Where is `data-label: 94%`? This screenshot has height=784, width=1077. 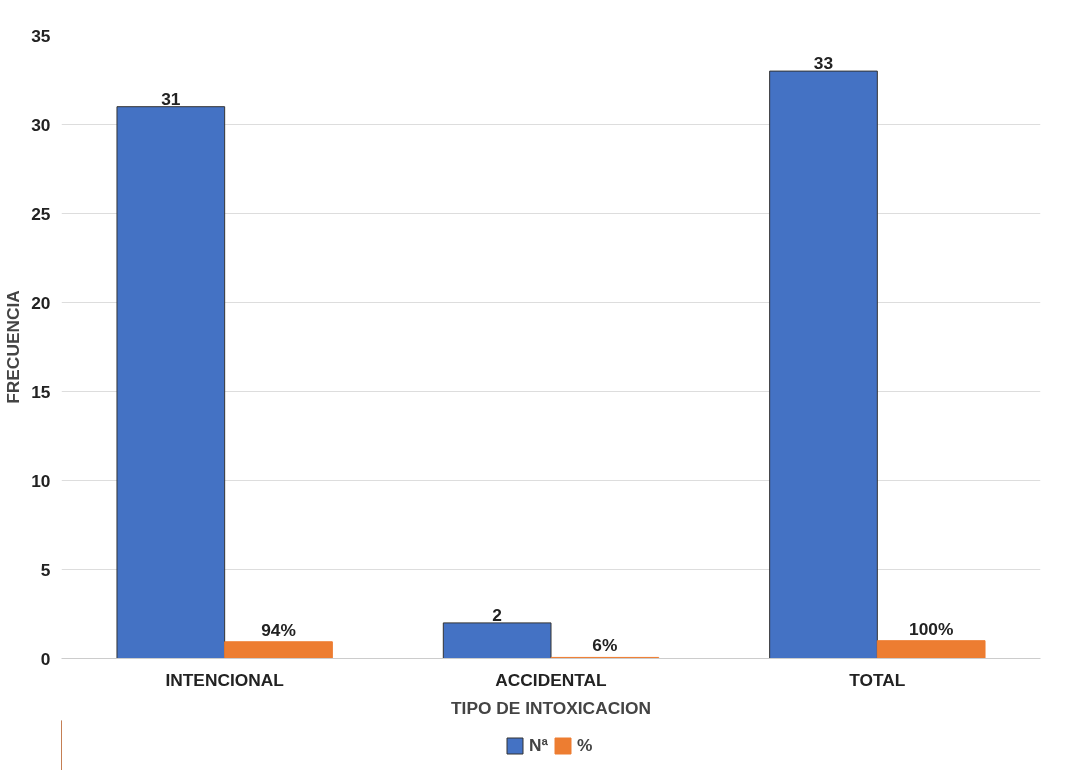
data-label: 94% is located at coordinates (278, 629).